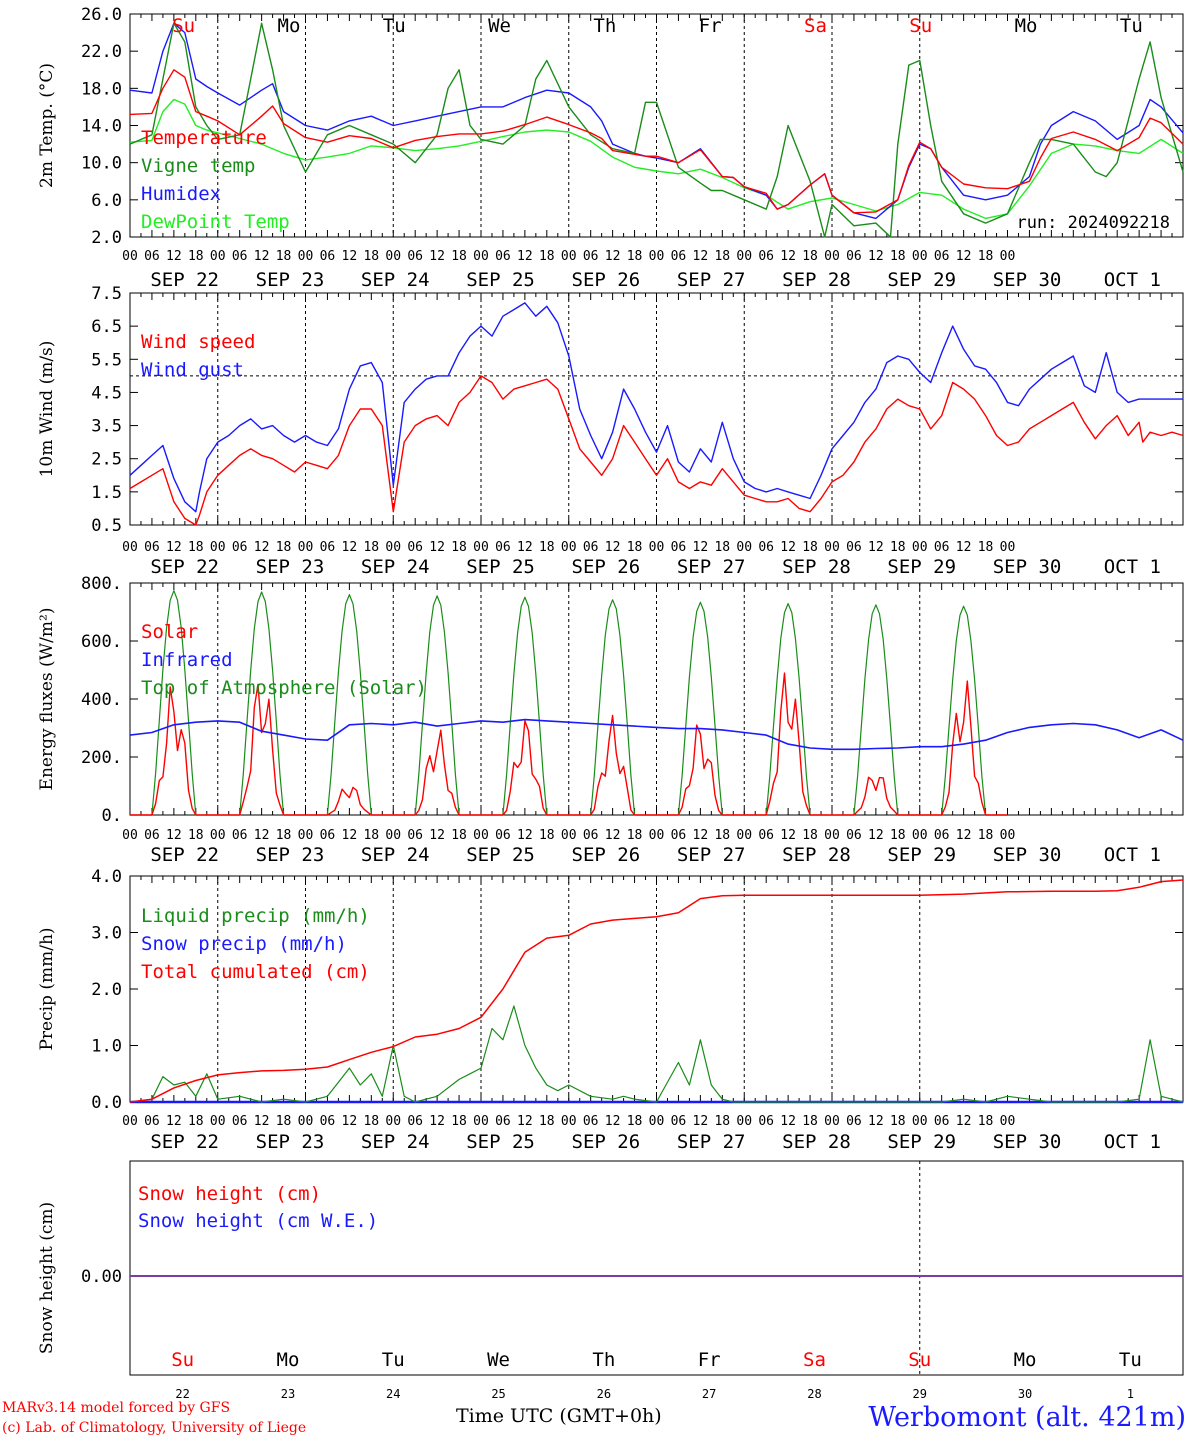 Image resolution: width=1194 pixels, height=1440 pixels. I want to click on y-tick-label: 6.5, so click(106, 327).